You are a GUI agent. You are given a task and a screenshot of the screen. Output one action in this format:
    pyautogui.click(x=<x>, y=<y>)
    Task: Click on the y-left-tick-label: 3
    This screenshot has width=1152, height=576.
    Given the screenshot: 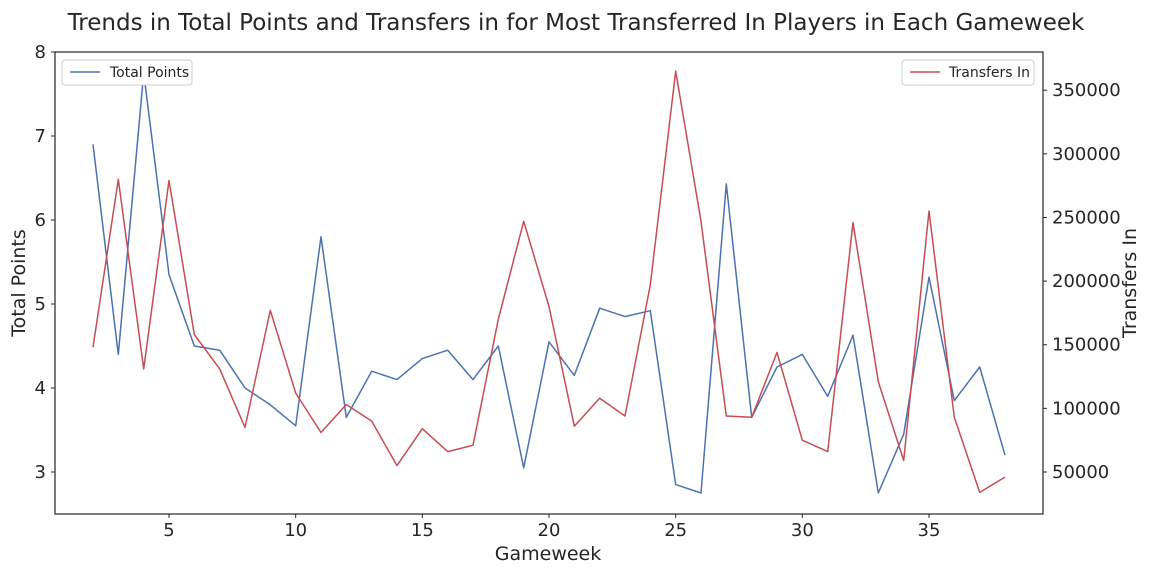 What is the action you would take?
    pyautogui.click(x=40, y=472)
    